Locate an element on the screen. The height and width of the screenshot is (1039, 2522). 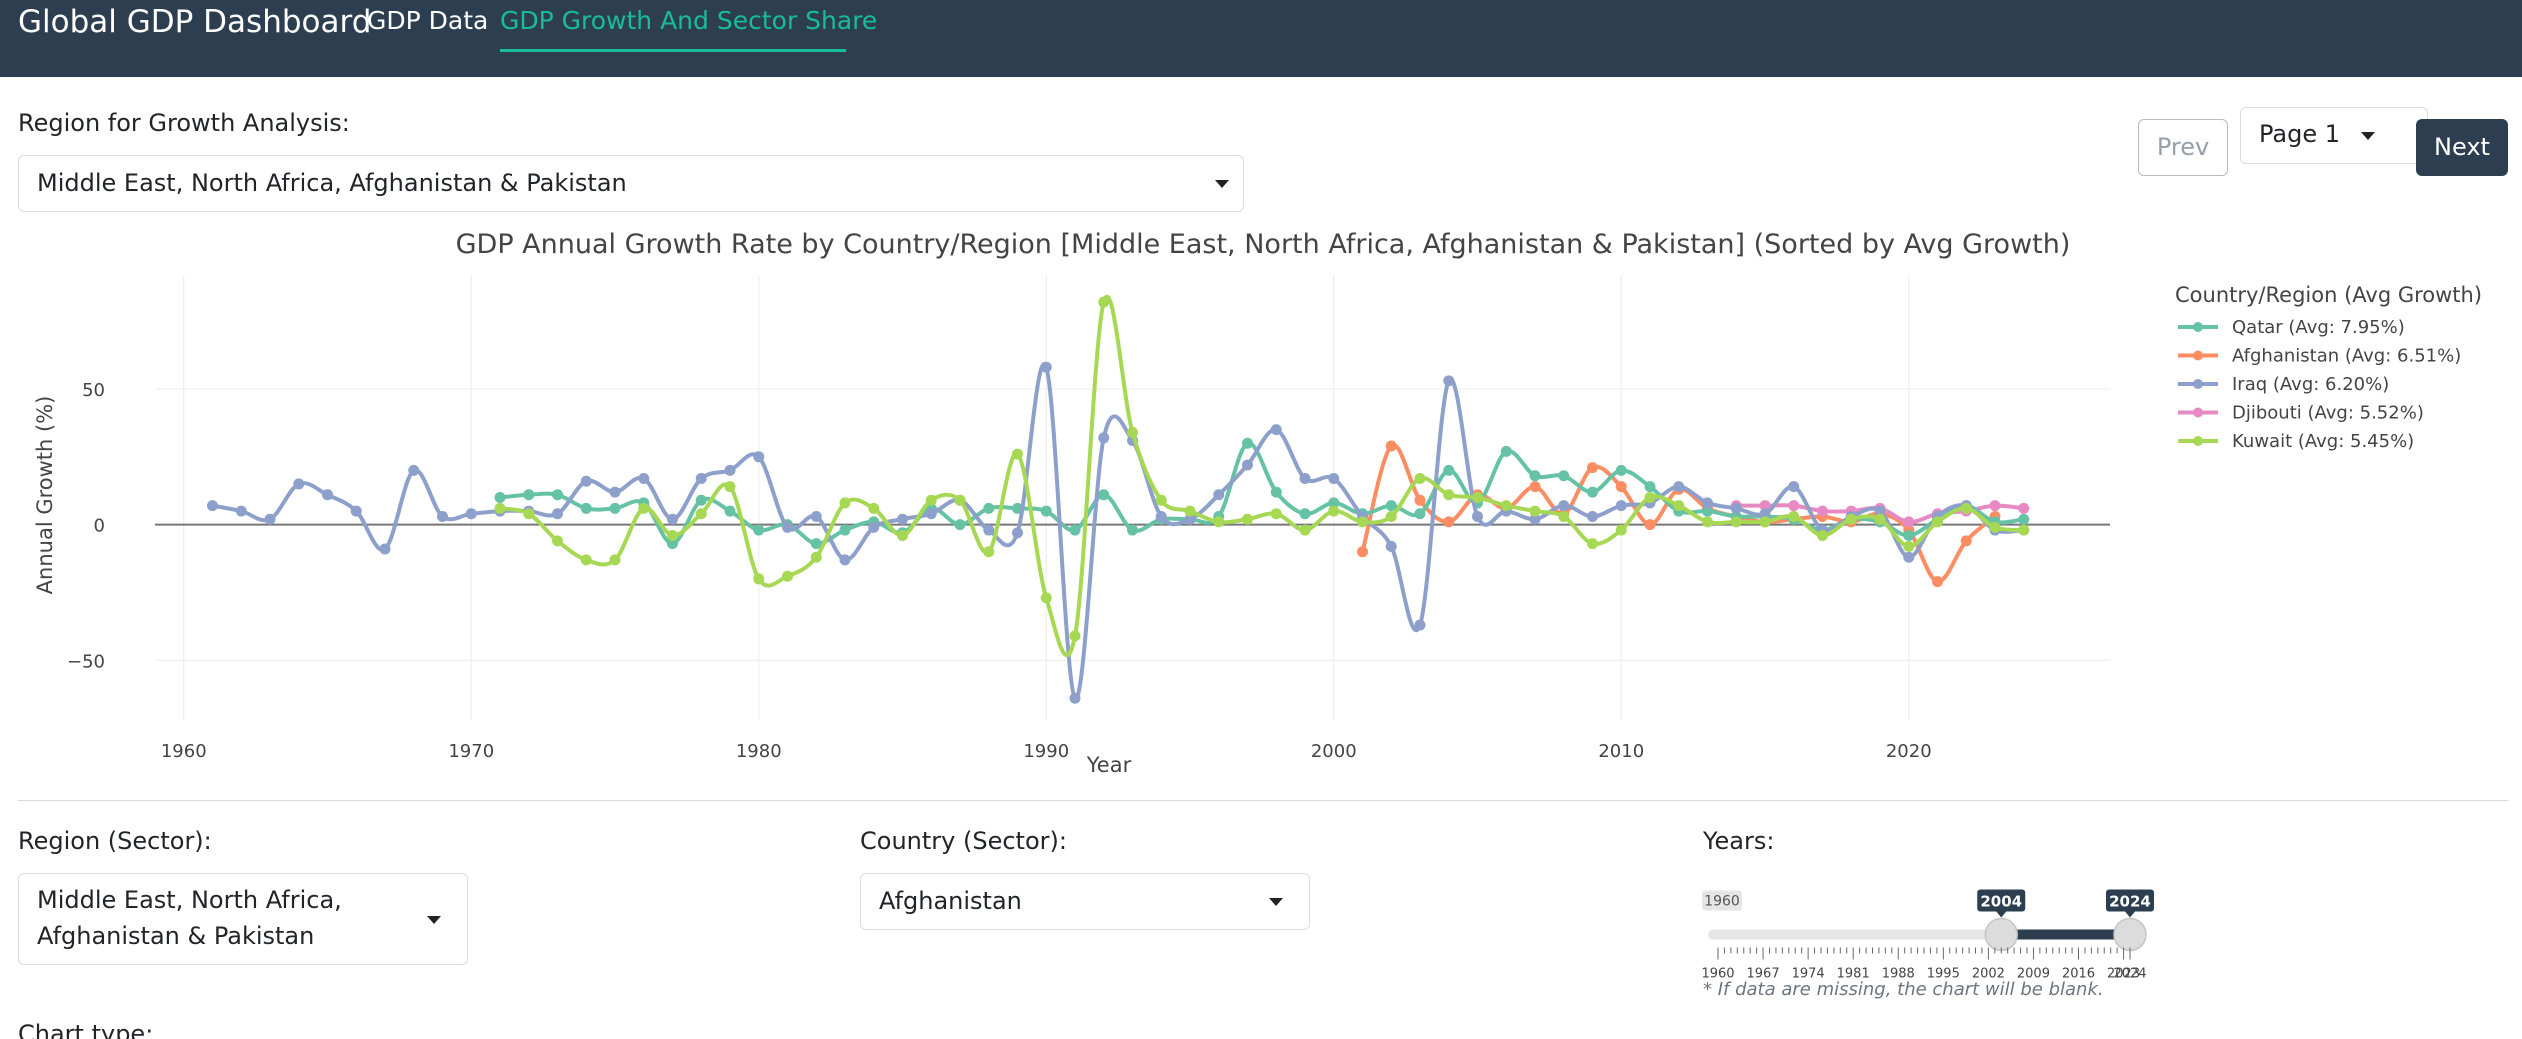
slider-high-handle is located at coordinates (2130, 934).